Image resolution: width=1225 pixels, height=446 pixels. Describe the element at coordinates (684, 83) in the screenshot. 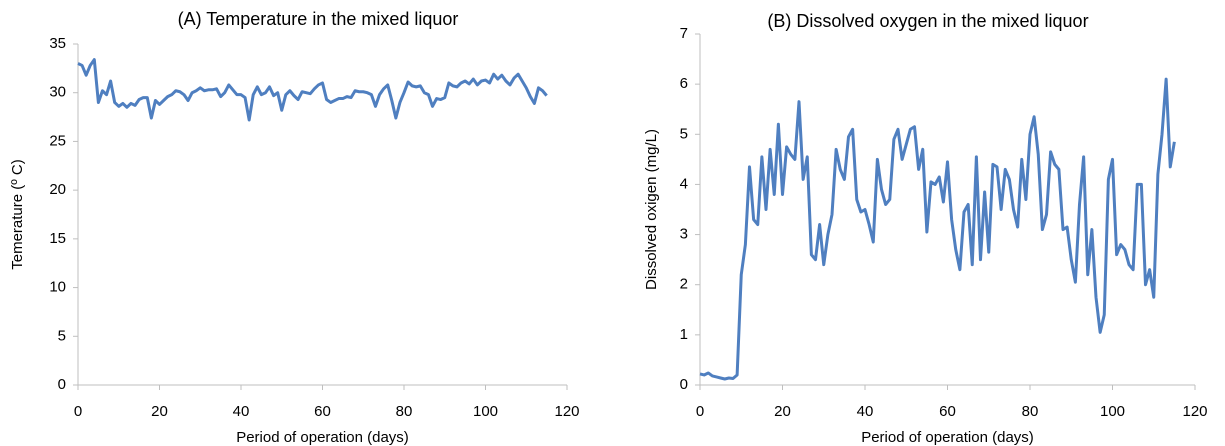

I see `y-tick-label: 6` at that location.